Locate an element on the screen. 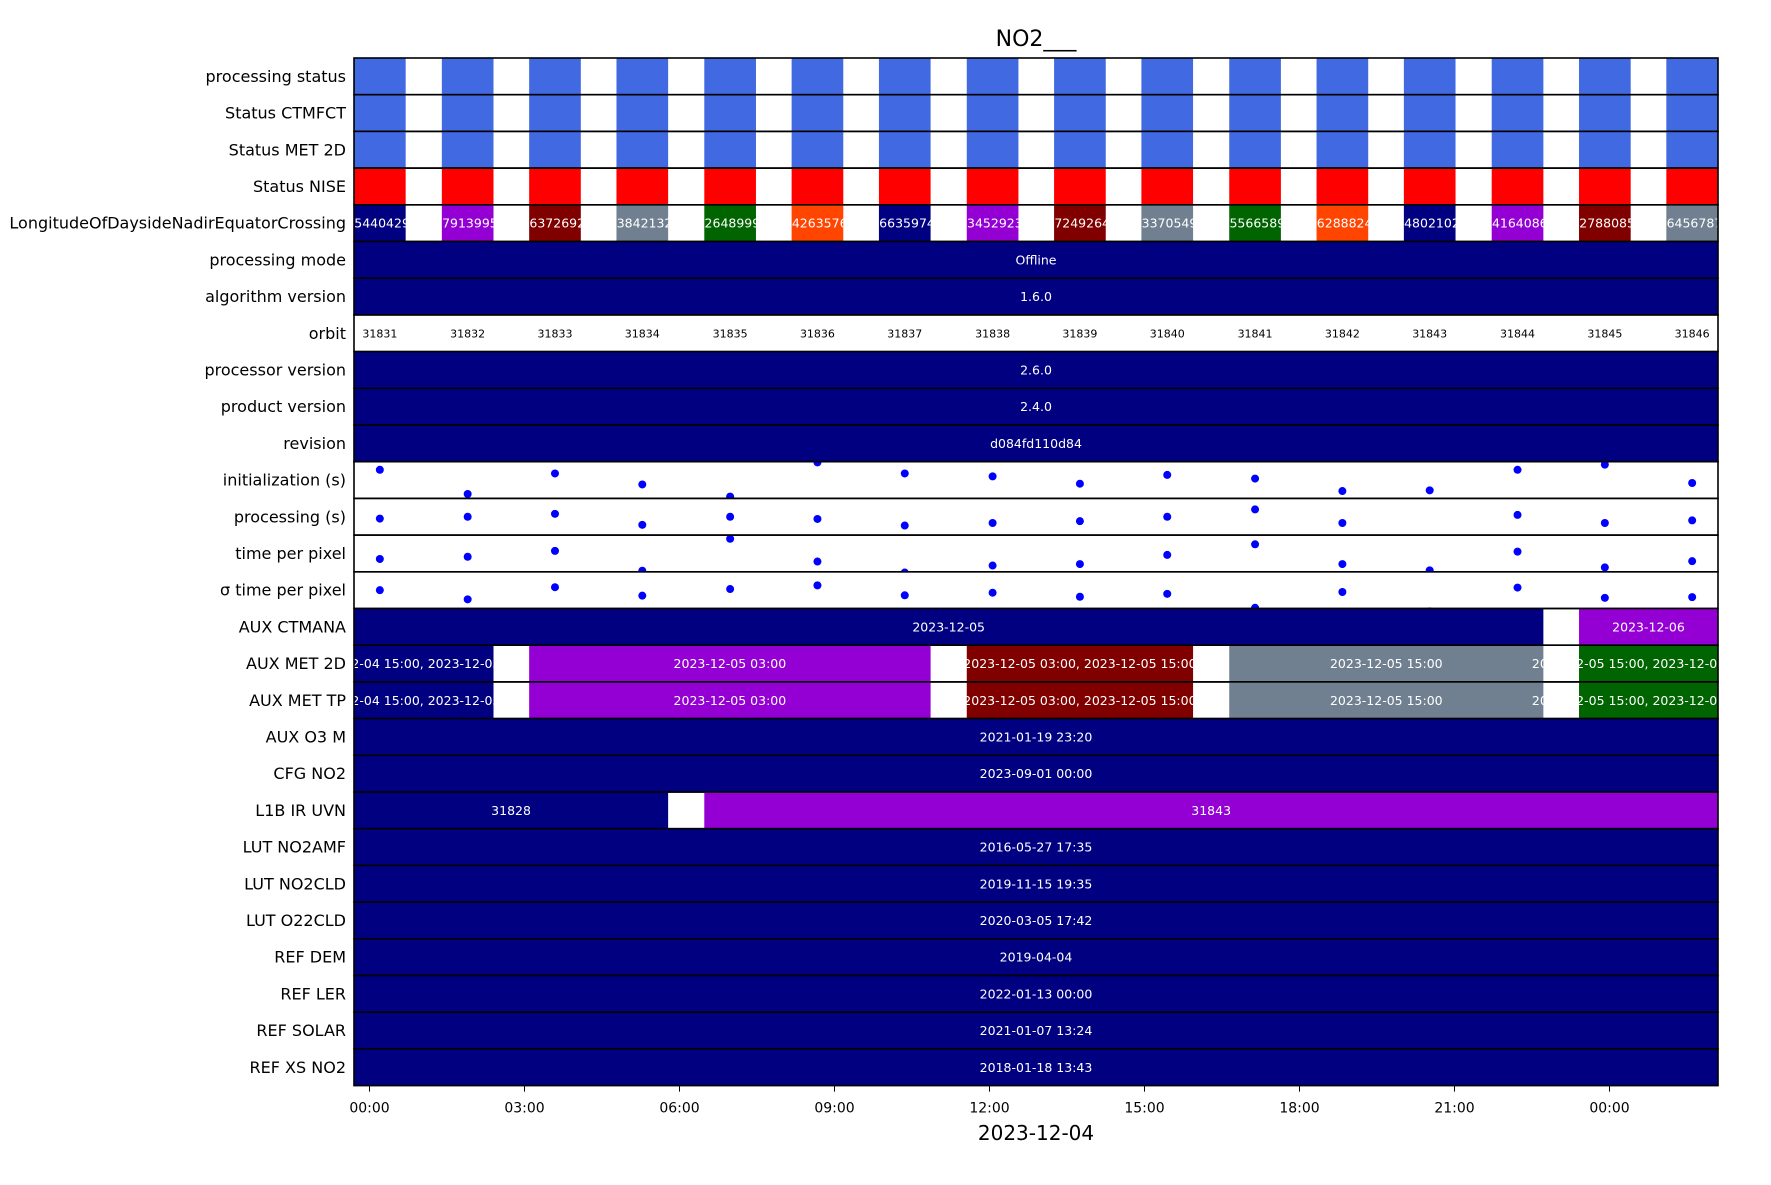  row-label: revision is located at coordinates (314, 443).